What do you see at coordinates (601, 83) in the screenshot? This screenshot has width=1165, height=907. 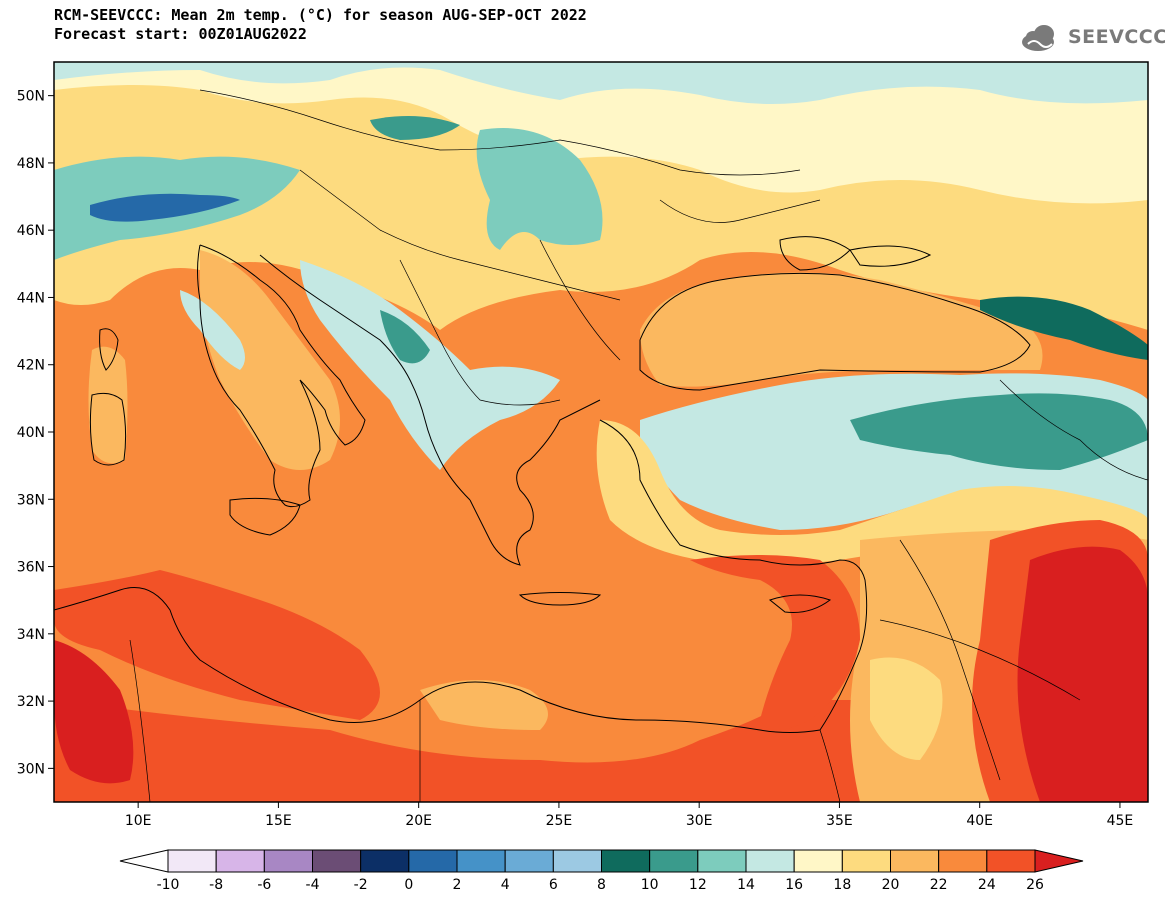 I see `field-north-cyan` at bounding box center [601, 83].